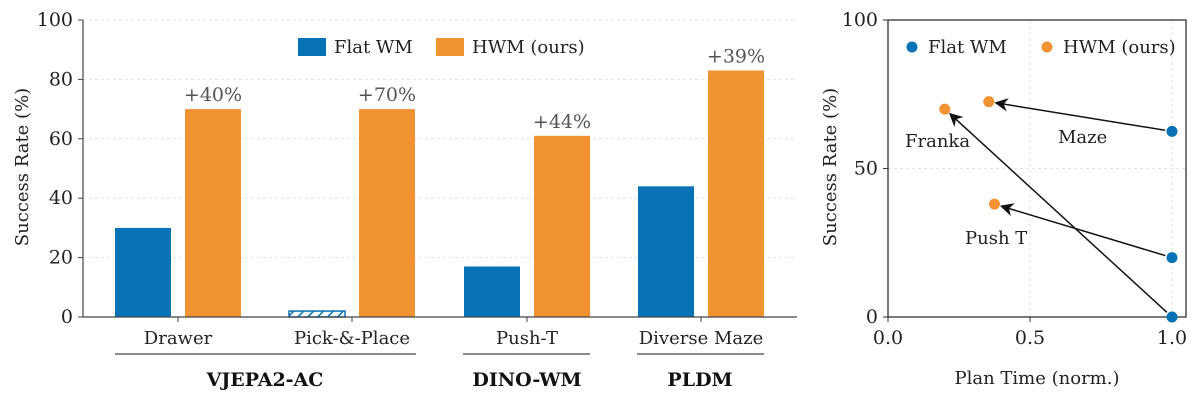 This screenshot has width=1200, height=406. Describe the element at coordinates (450, 47) in the screenshot. I see `legend-swatch-hwm` at that location.